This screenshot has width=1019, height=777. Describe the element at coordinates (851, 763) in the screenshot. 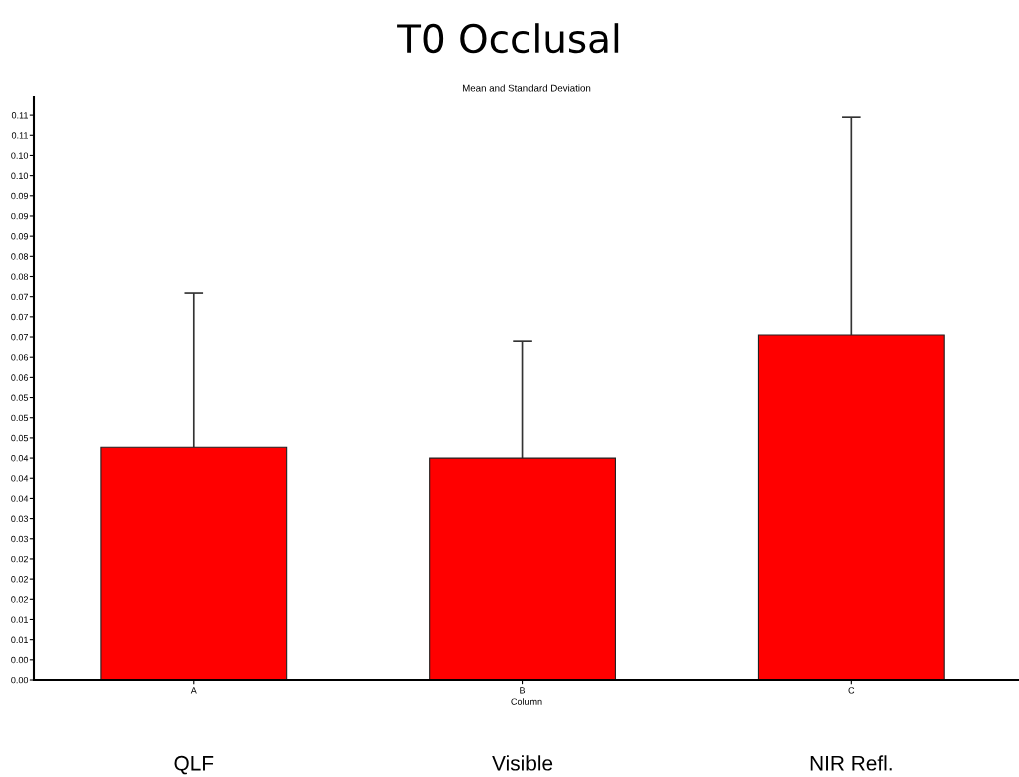

I see `text: NIR Refl.` at that location.